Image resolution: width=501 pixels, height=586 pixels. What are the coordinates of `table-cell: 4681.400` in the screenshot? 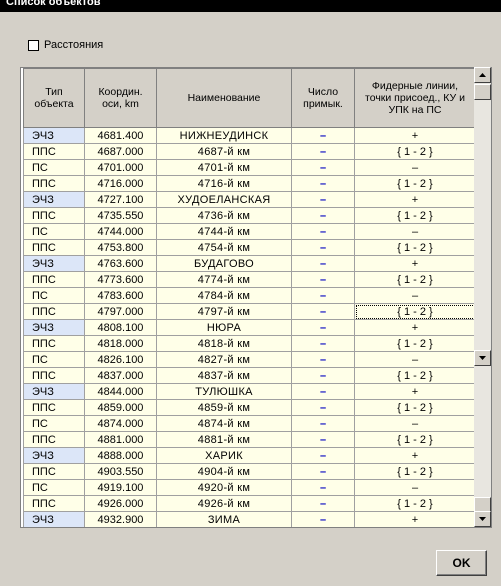 It's located at (120, 135).